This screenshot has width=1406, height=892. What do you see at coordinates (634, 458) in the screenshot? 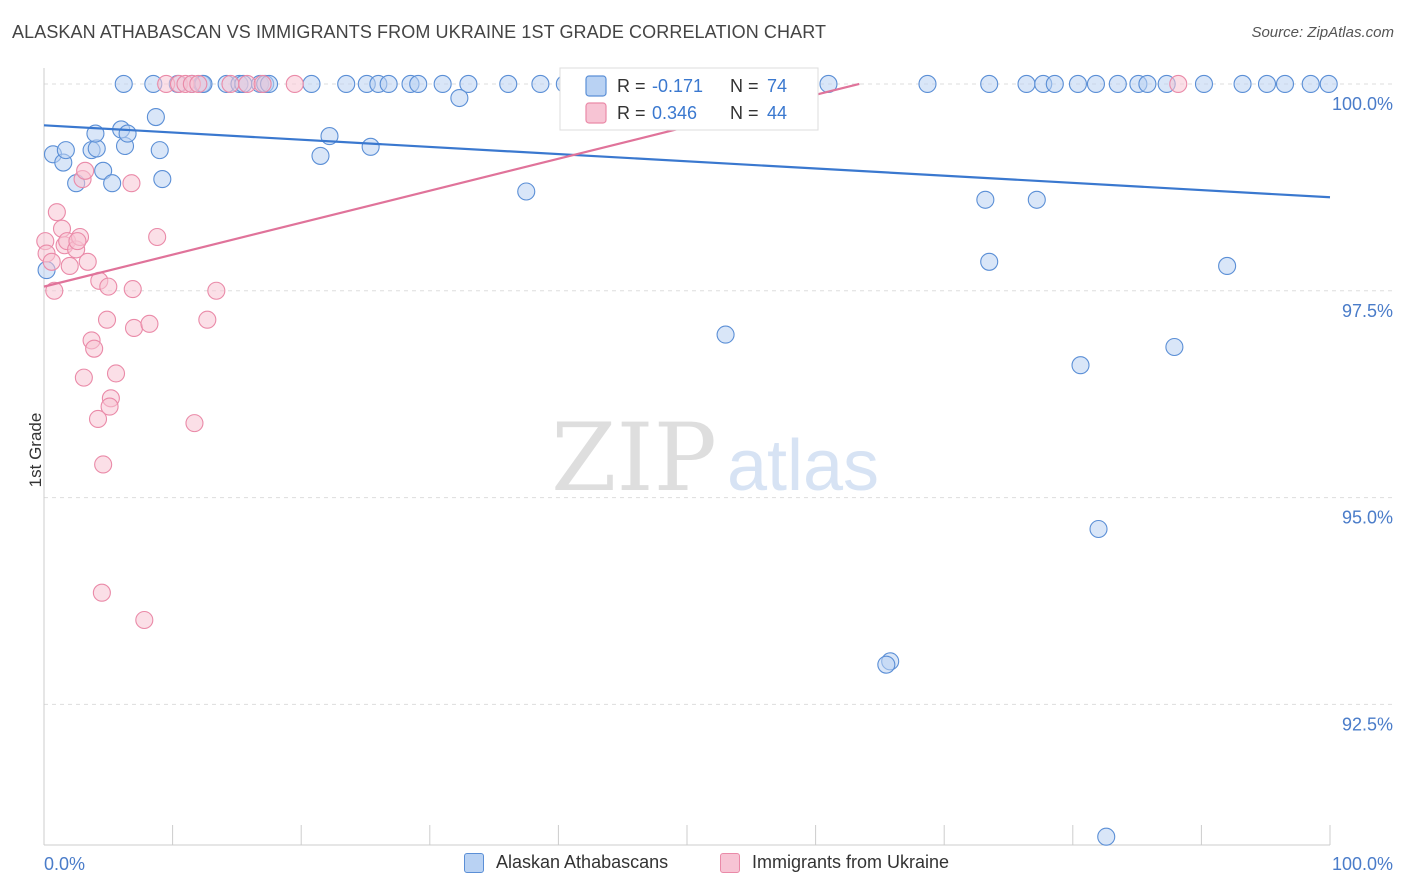
I see `watermark-zip: ZIP` at bounding box center [634, 458].